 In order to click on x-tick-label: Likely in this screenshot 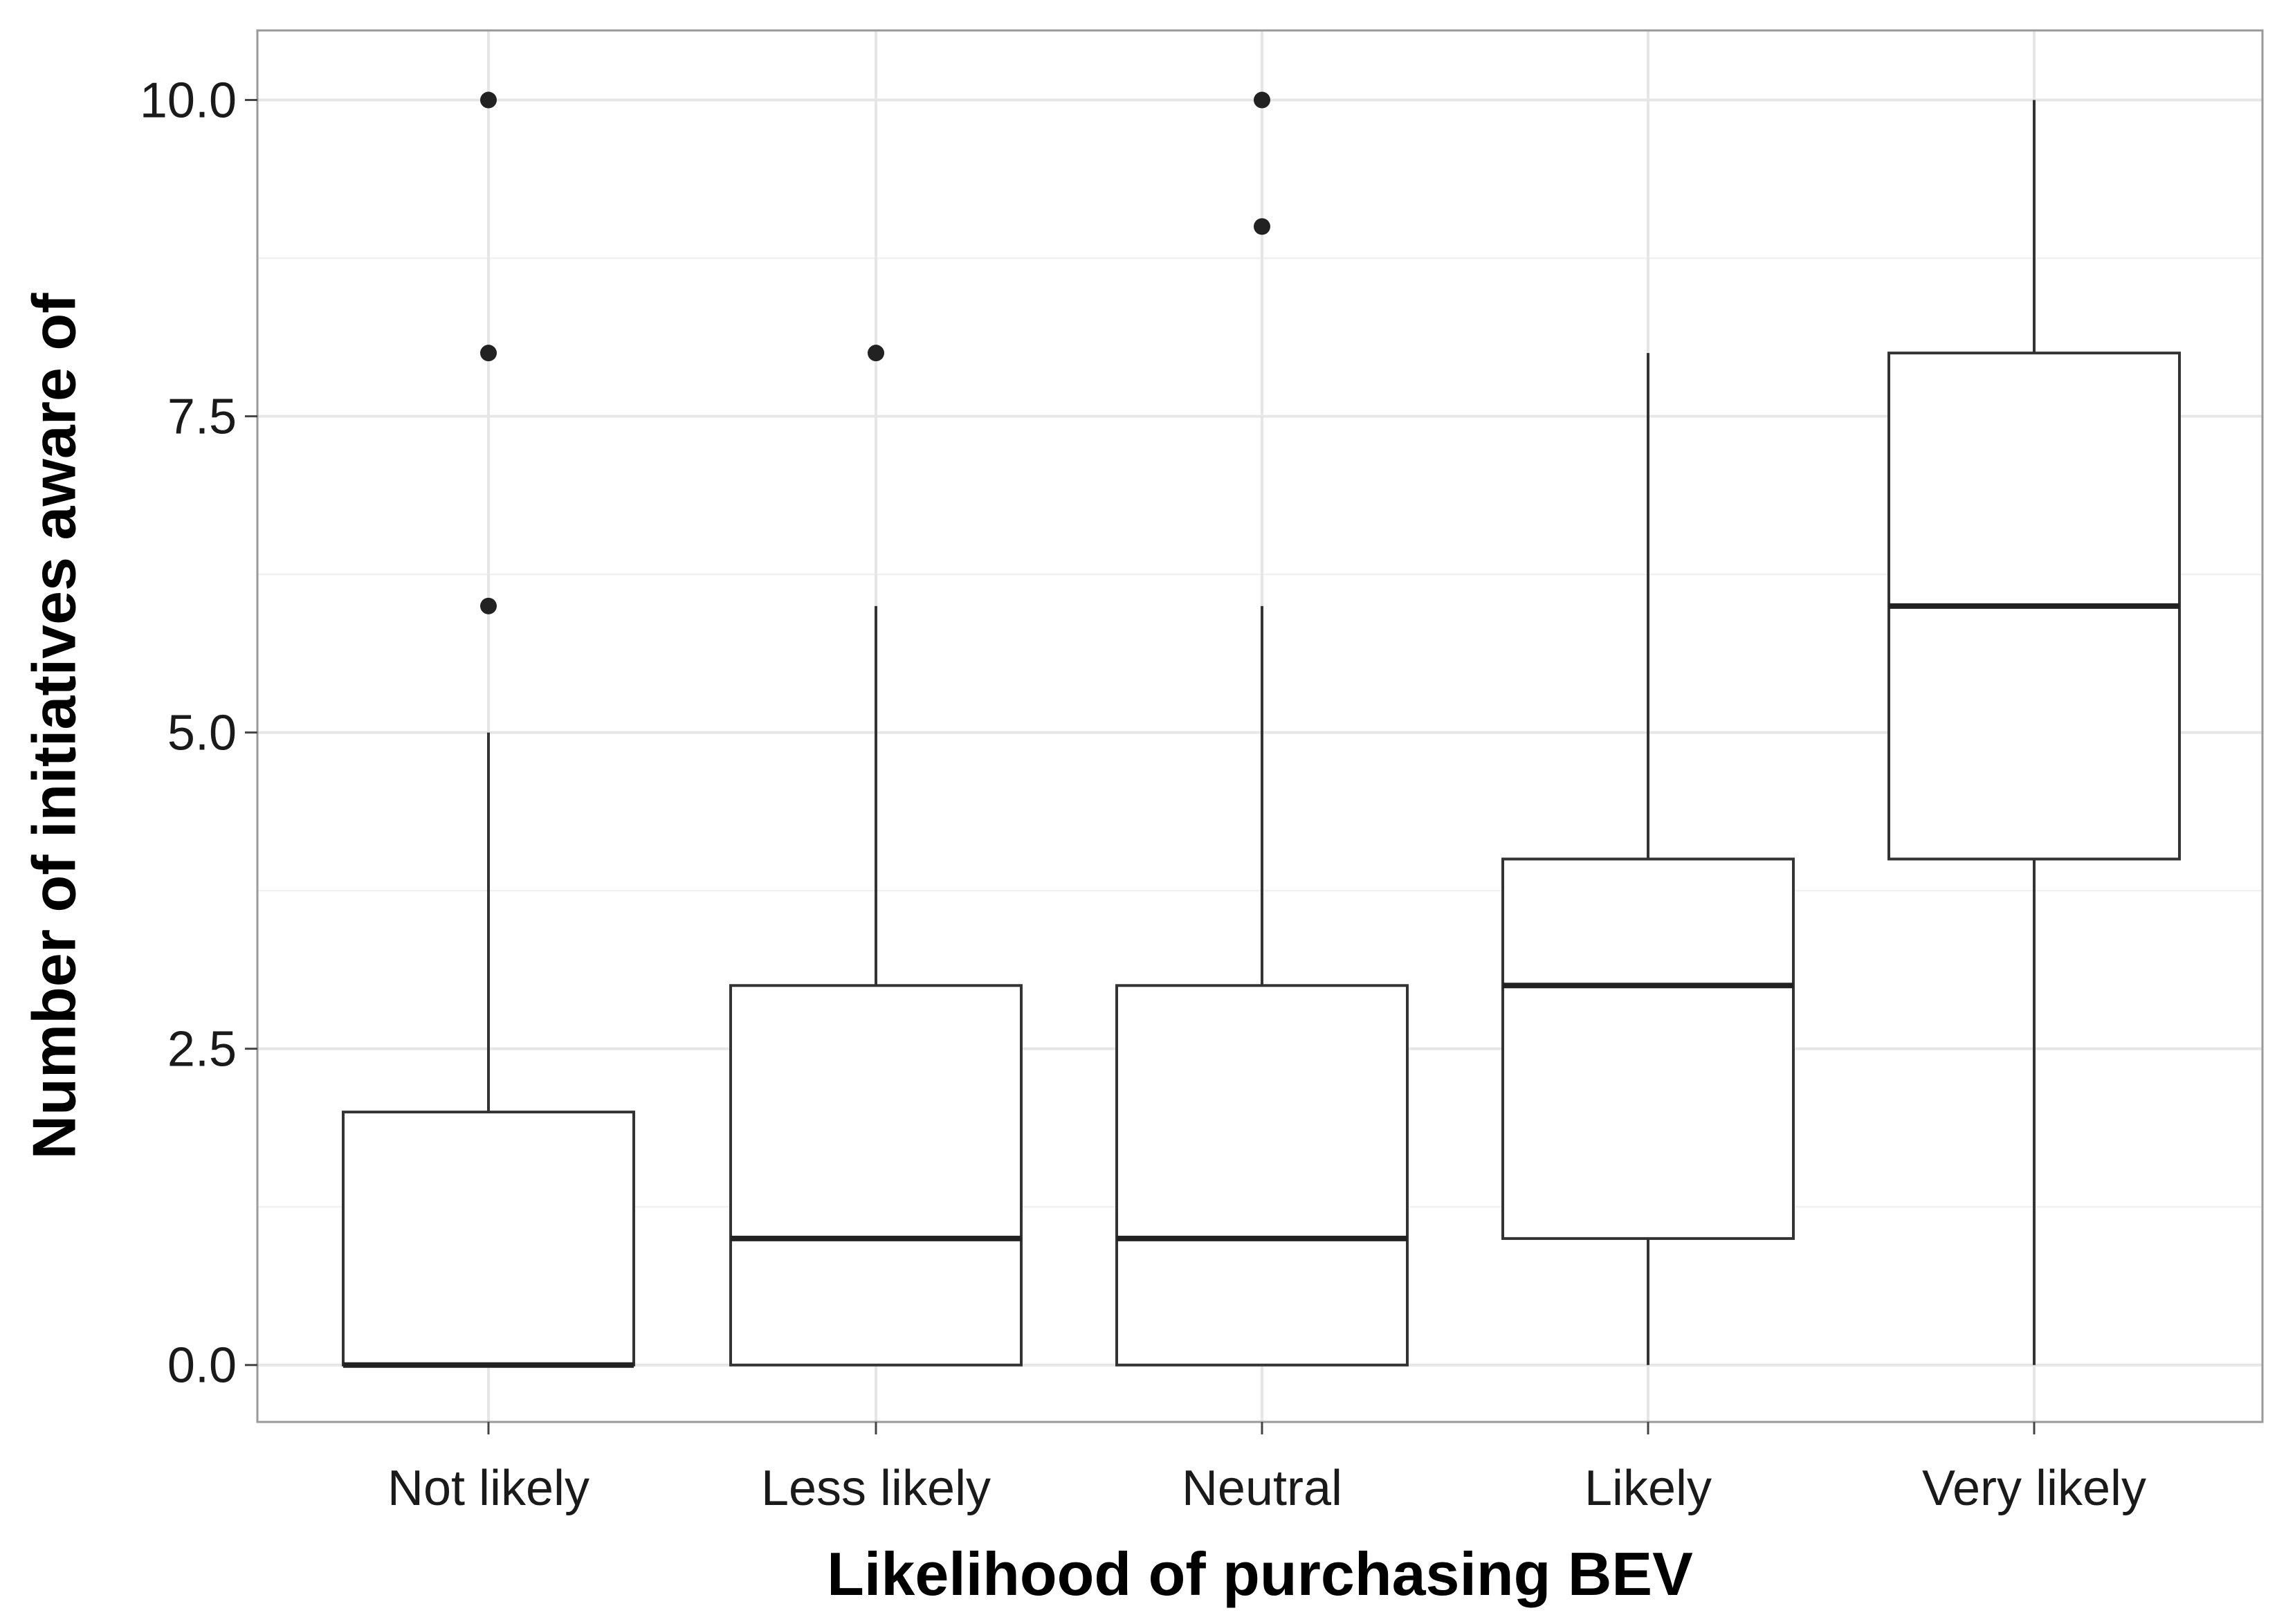, I will do `click(1648, 1488)`.